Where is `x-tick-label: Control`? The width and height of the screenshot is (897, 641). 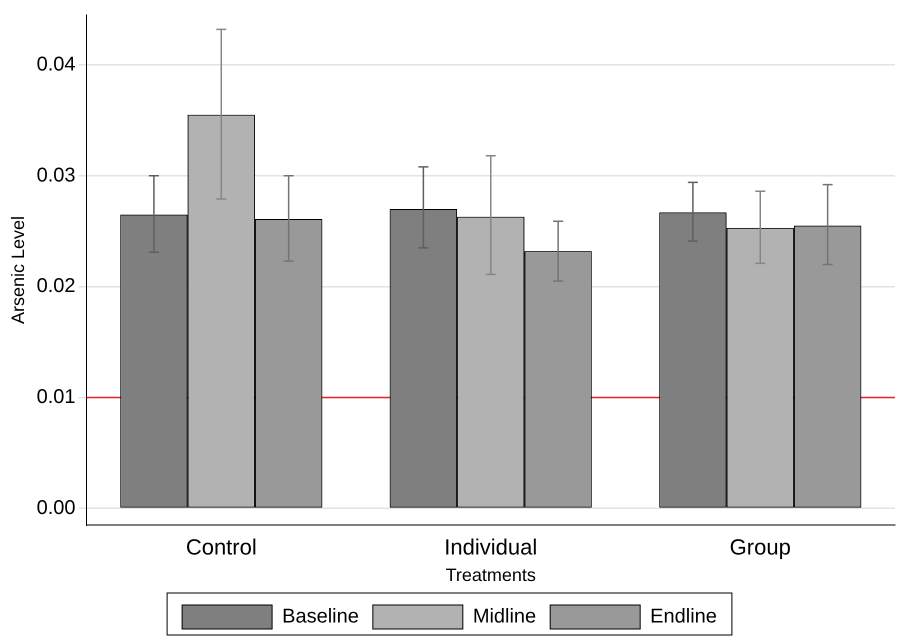
x-tick-label: Control is located at coordinates (221, 547).